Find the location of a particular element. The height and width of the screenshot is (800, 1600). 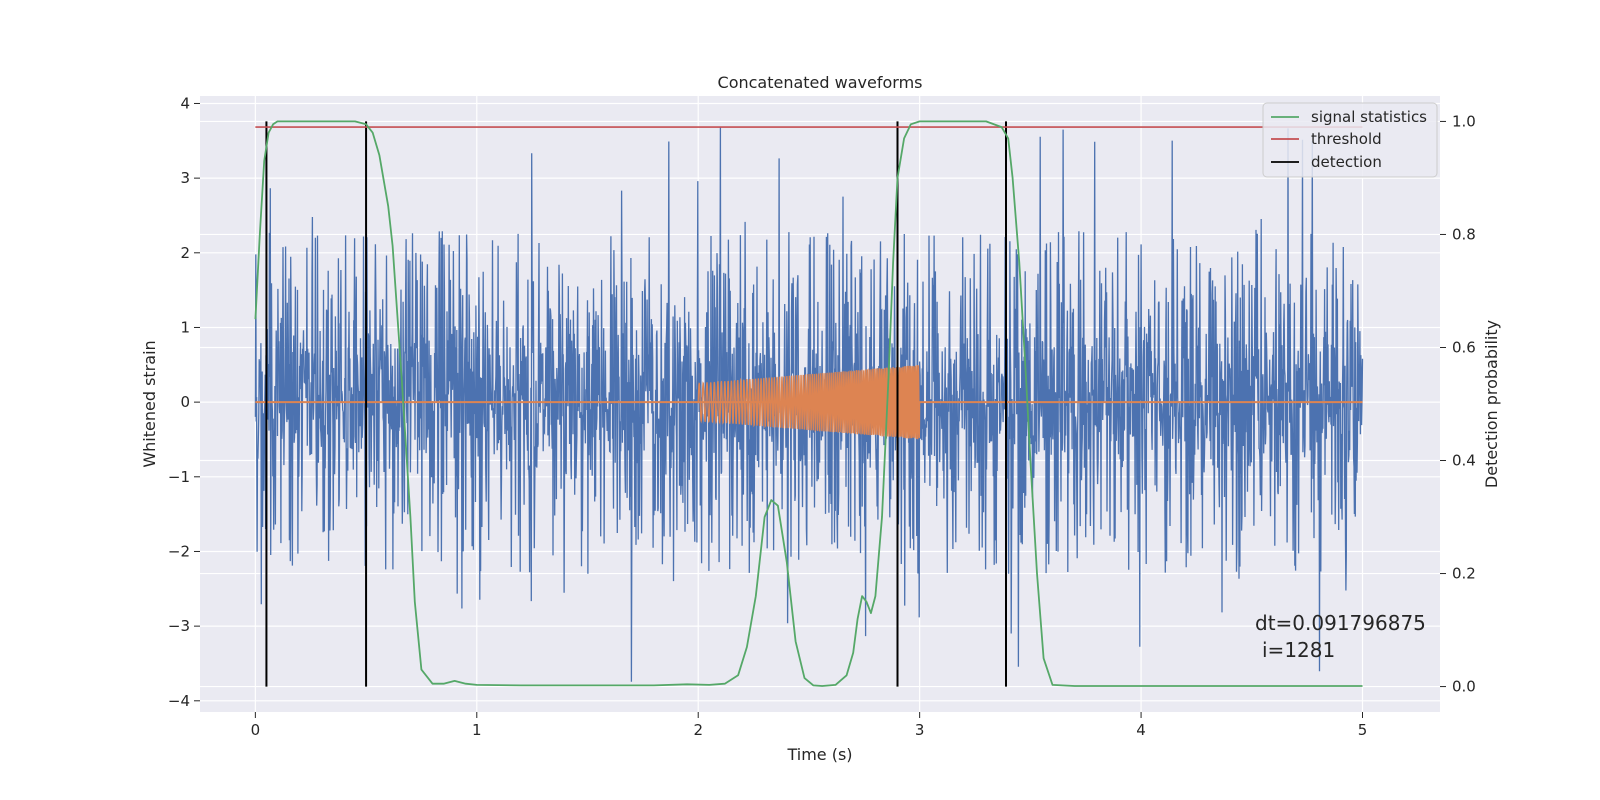

x-tick-label: 4 is located at coordinates (1141, 730).